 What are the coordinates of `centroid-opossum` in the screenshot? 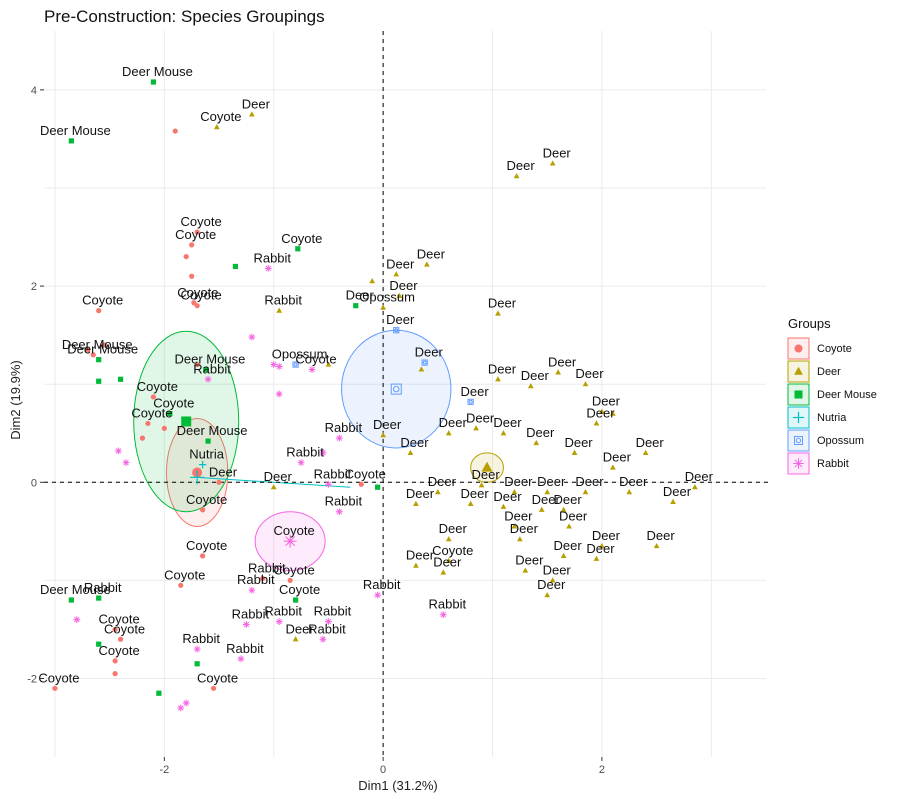 It's located at (396, 389).